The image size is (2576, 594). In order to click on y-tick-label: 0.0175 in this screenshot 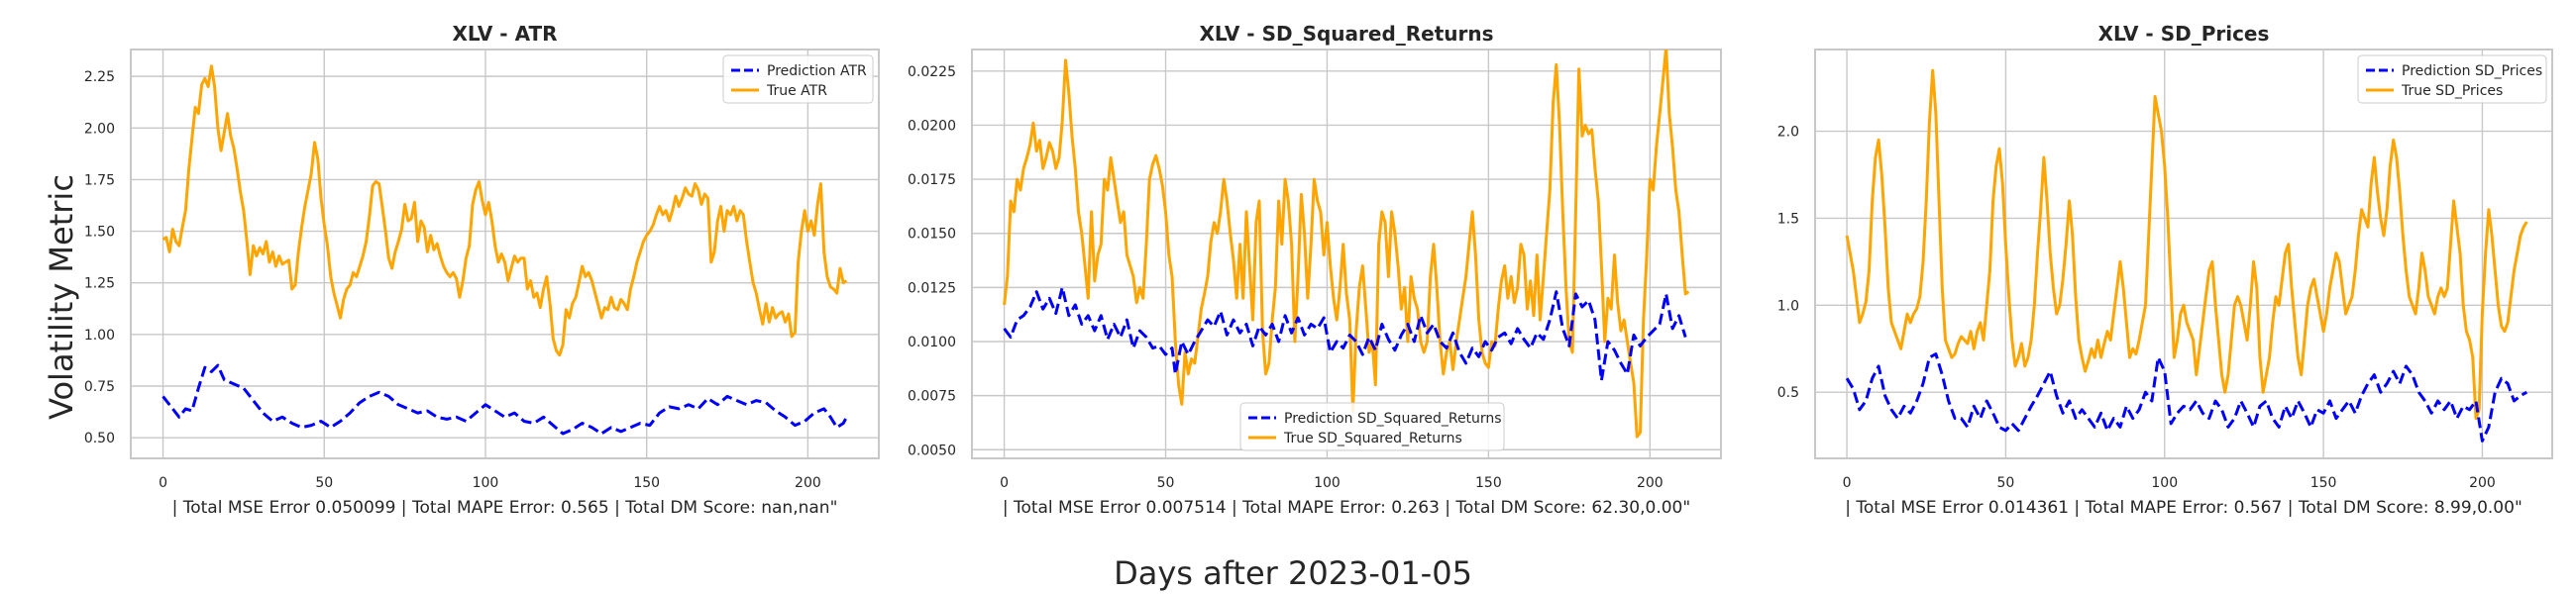, I will do `click(932, 180)`.